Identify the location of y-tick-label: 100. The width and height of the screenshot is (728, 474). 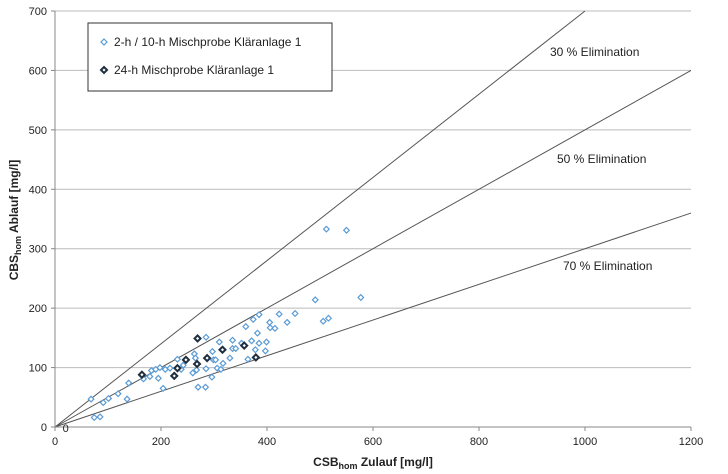
(38, 369).